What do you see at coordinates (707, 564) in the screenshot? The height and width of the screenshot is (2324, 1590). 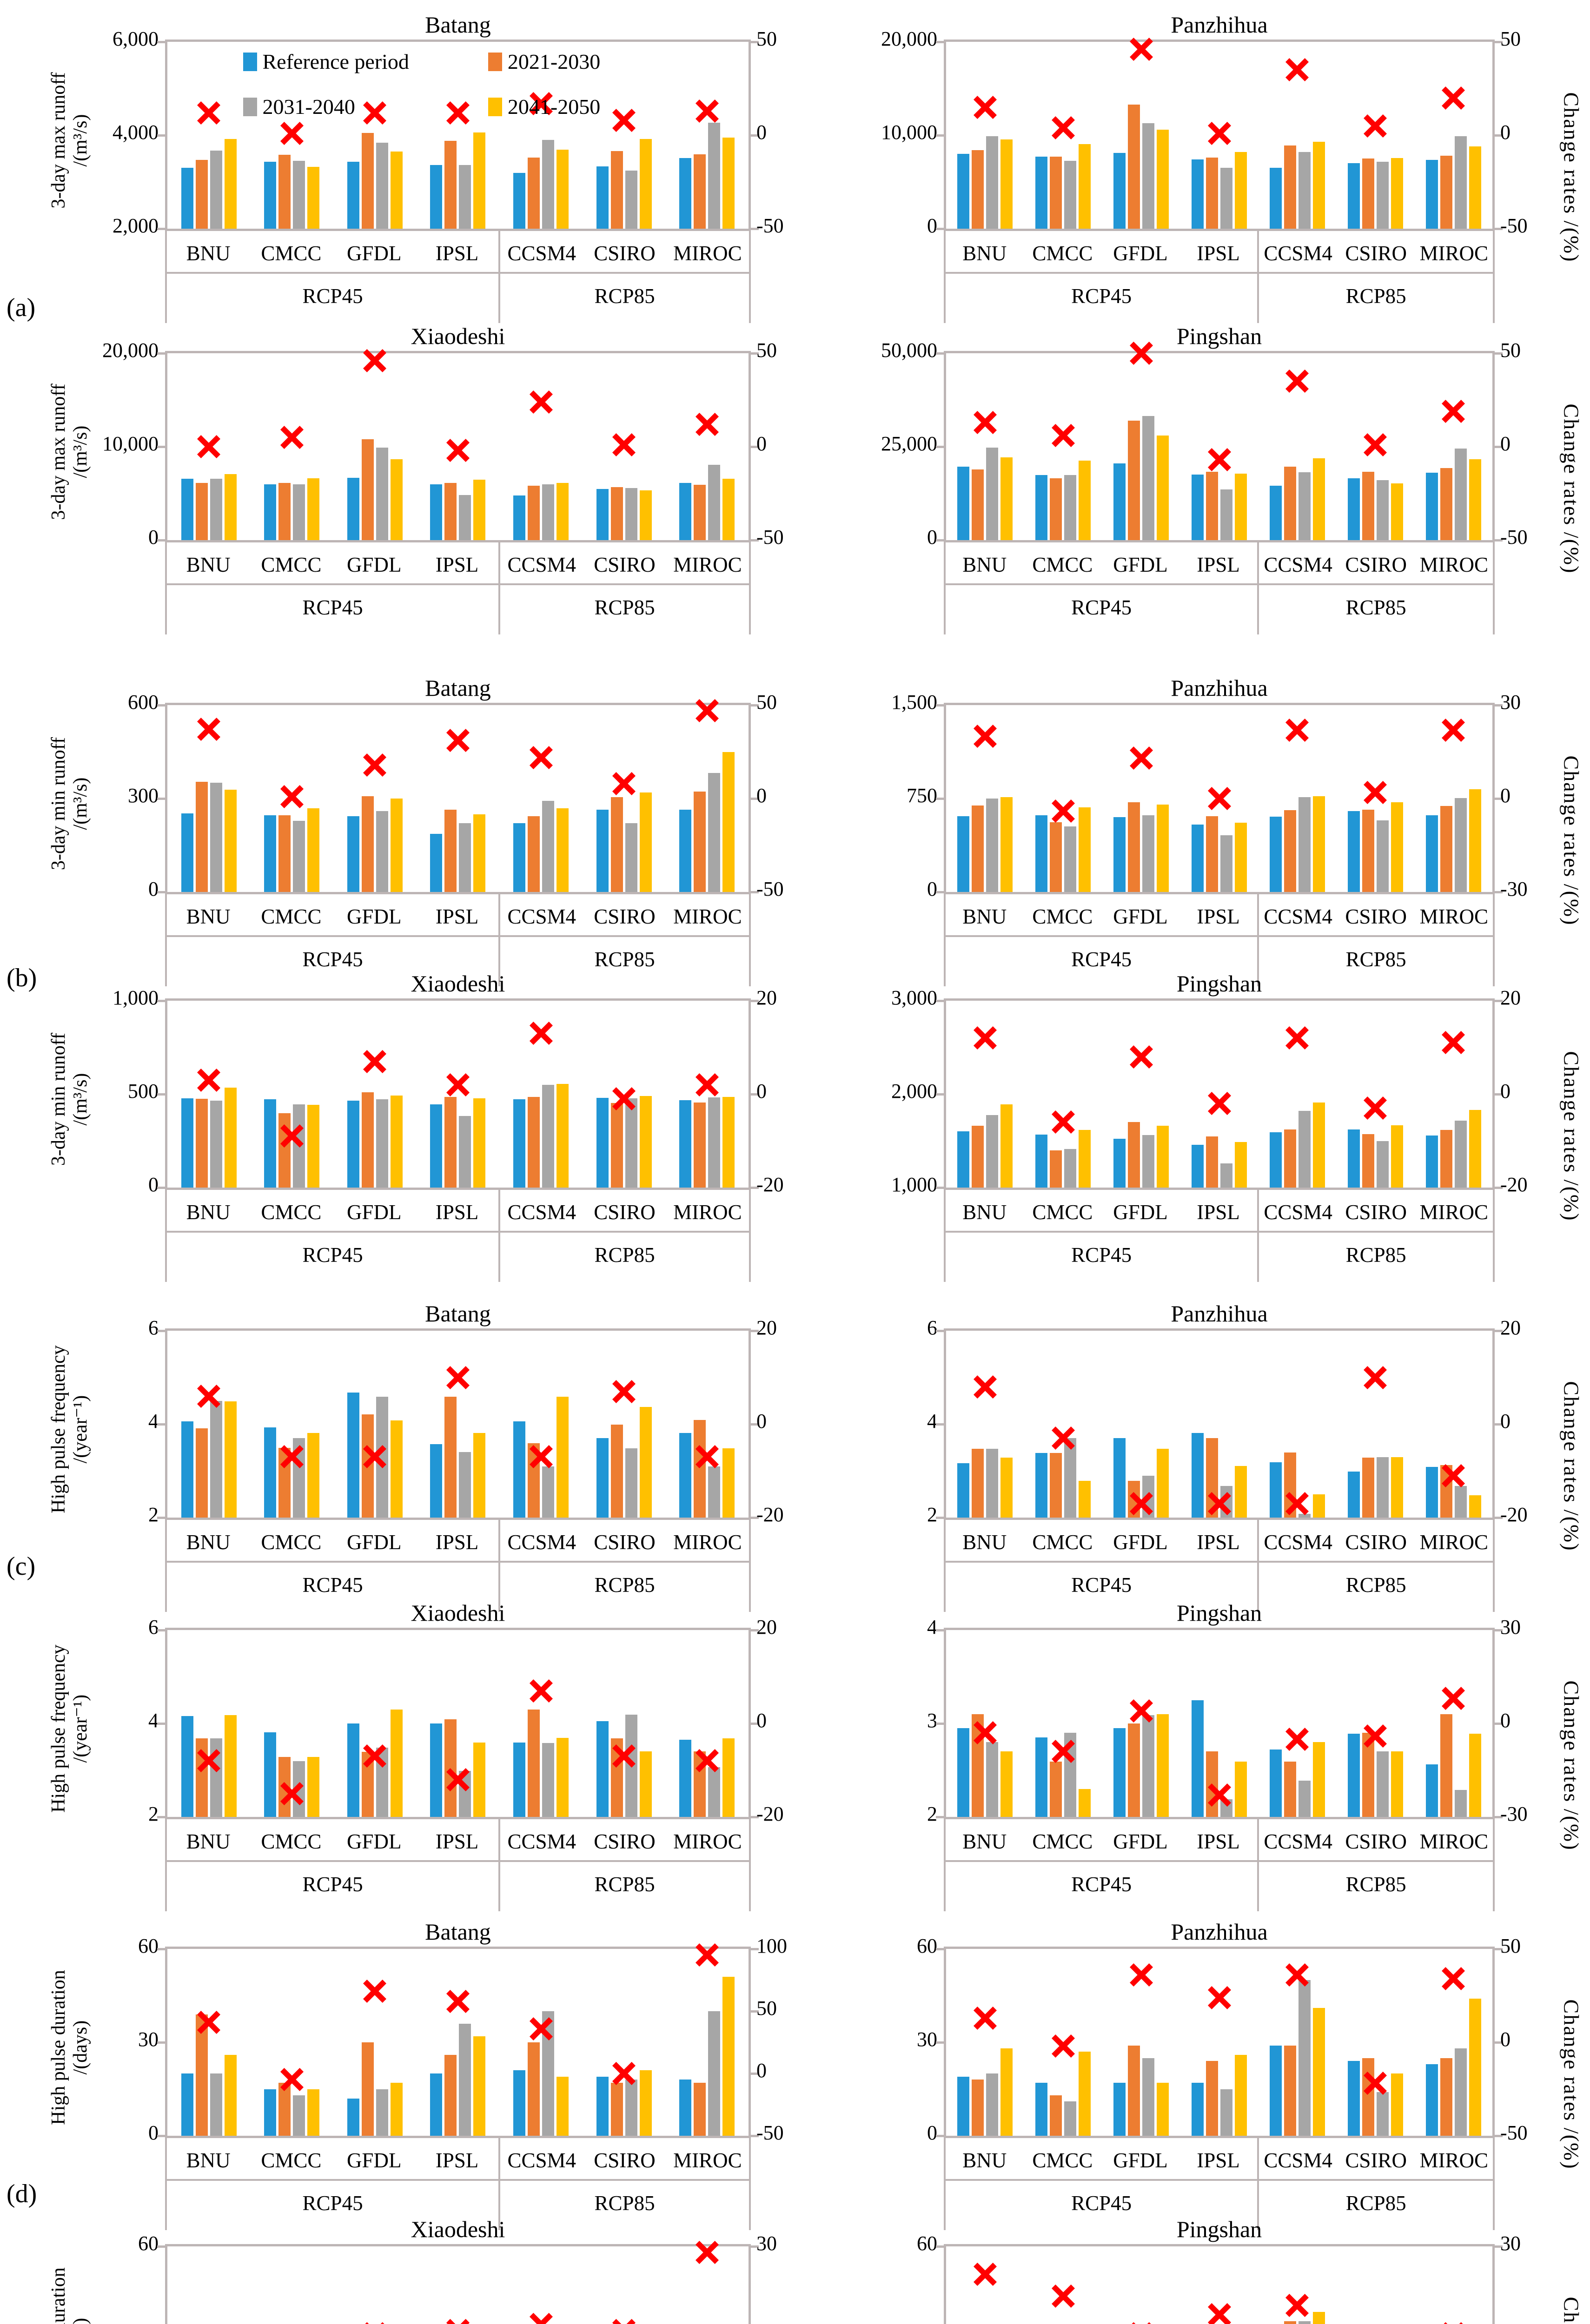 I see `category-label-miroc: MIROC` at bounding box center [707, 564].